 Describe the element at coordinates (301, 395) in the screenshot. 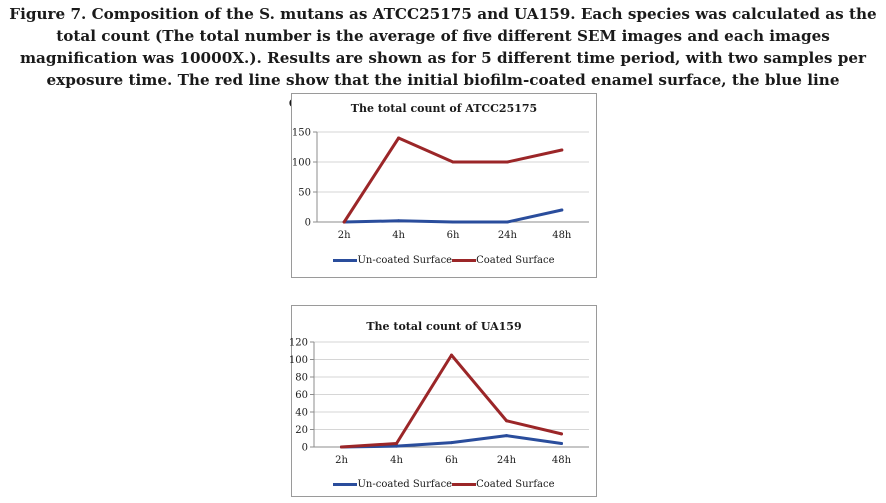

I see `y-tick-label: 60` at that location.